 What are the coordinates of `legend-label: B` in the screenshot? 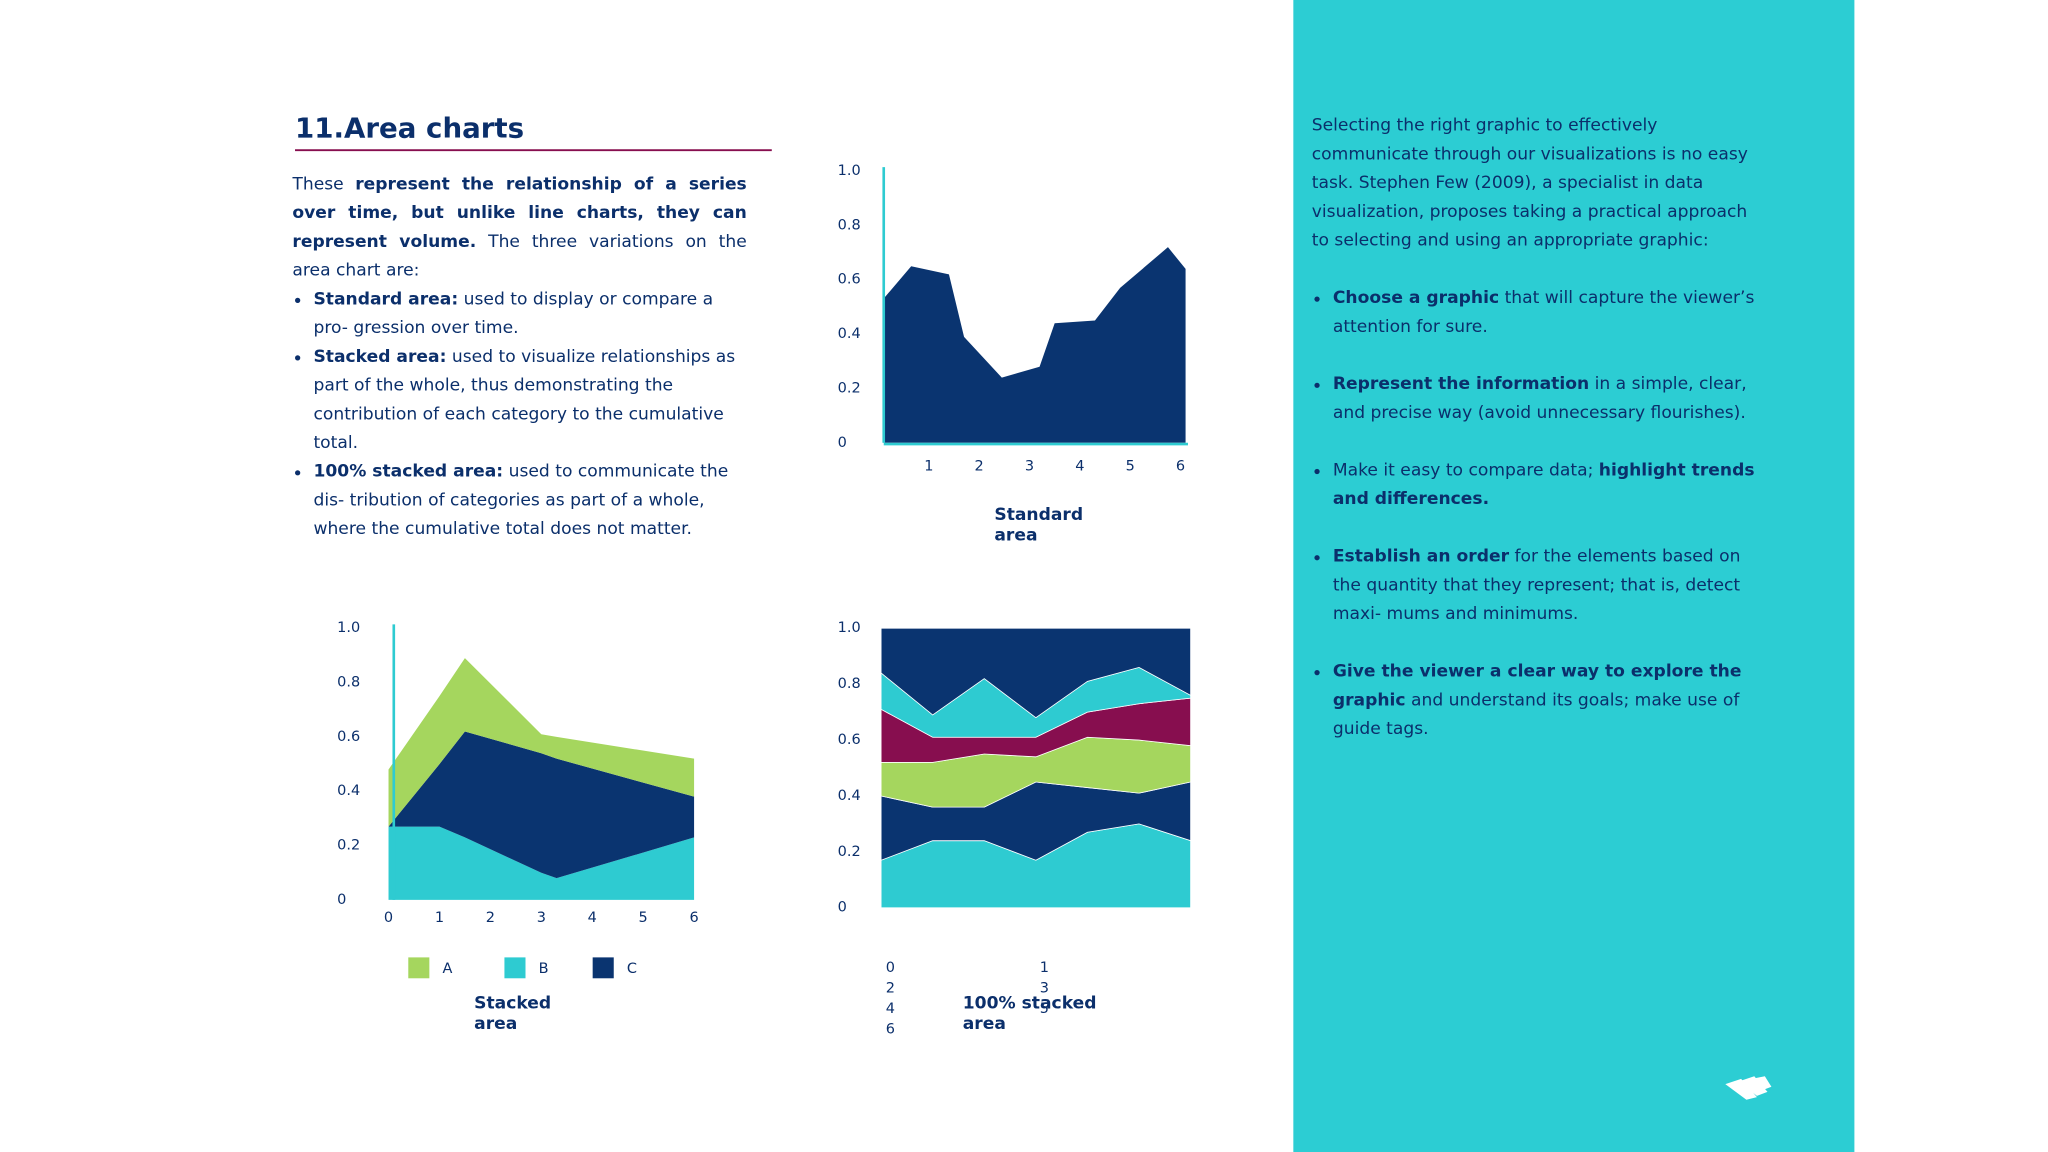 It's located at (544, 969).